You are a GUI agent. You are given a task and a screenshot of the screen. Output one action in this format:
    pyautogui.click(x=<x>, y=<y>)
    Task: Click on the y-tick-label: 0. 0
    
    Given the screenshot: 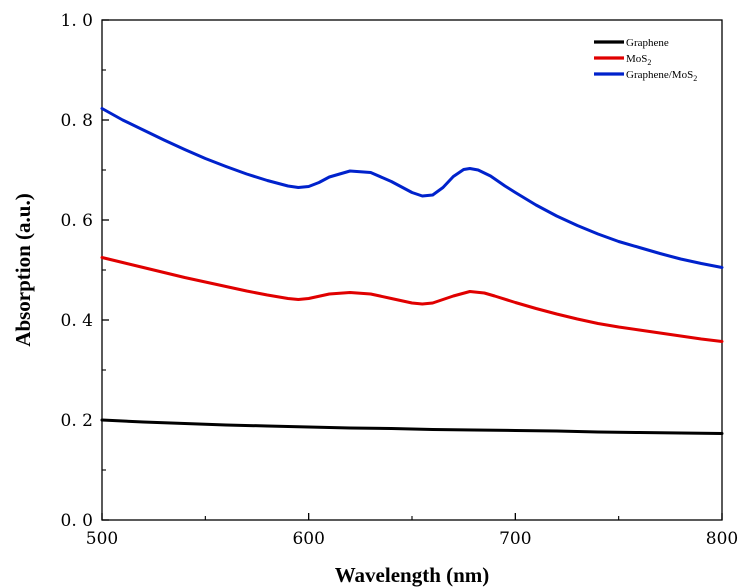 What is the action you would take?
    pyautogui.click(x=77, y=521)
    